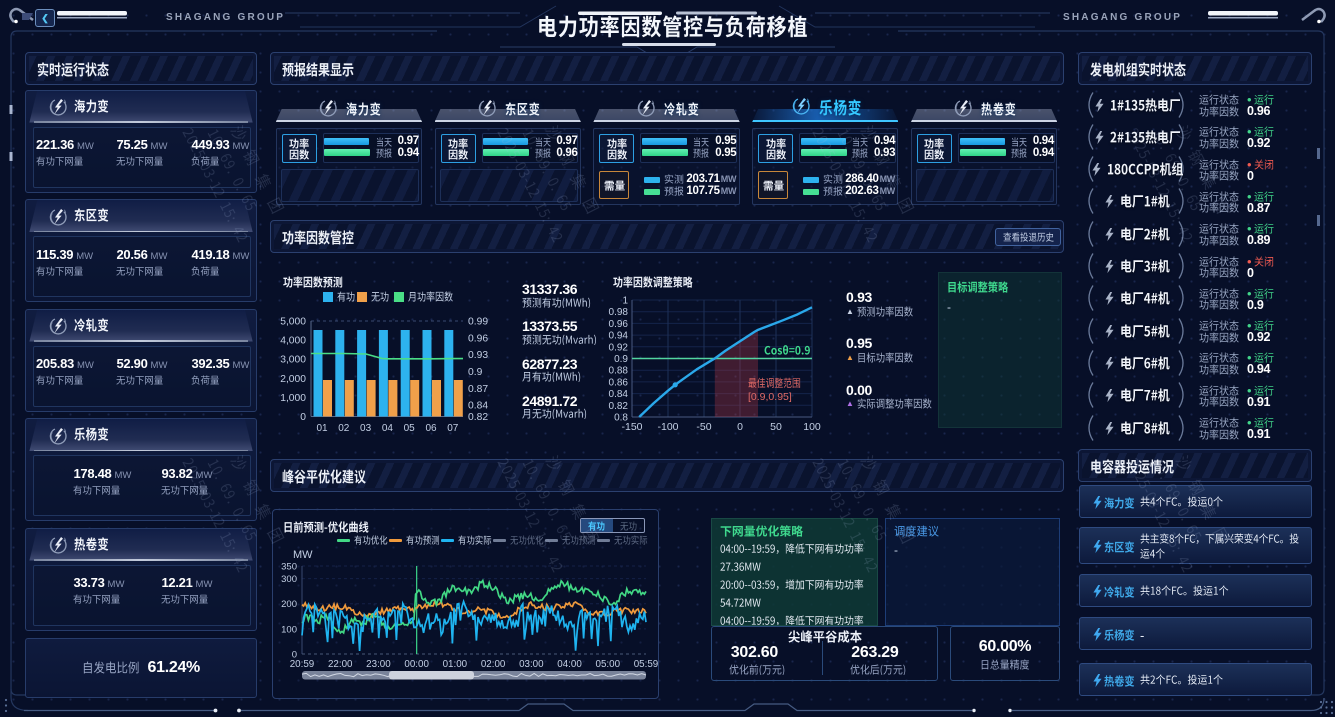 The width and height of the screenshot is (1335, 717). What do you see at coordinates (478, 389) in the screenshot?
I see `svg-text: 0.87` at bounding box center [478, 389].